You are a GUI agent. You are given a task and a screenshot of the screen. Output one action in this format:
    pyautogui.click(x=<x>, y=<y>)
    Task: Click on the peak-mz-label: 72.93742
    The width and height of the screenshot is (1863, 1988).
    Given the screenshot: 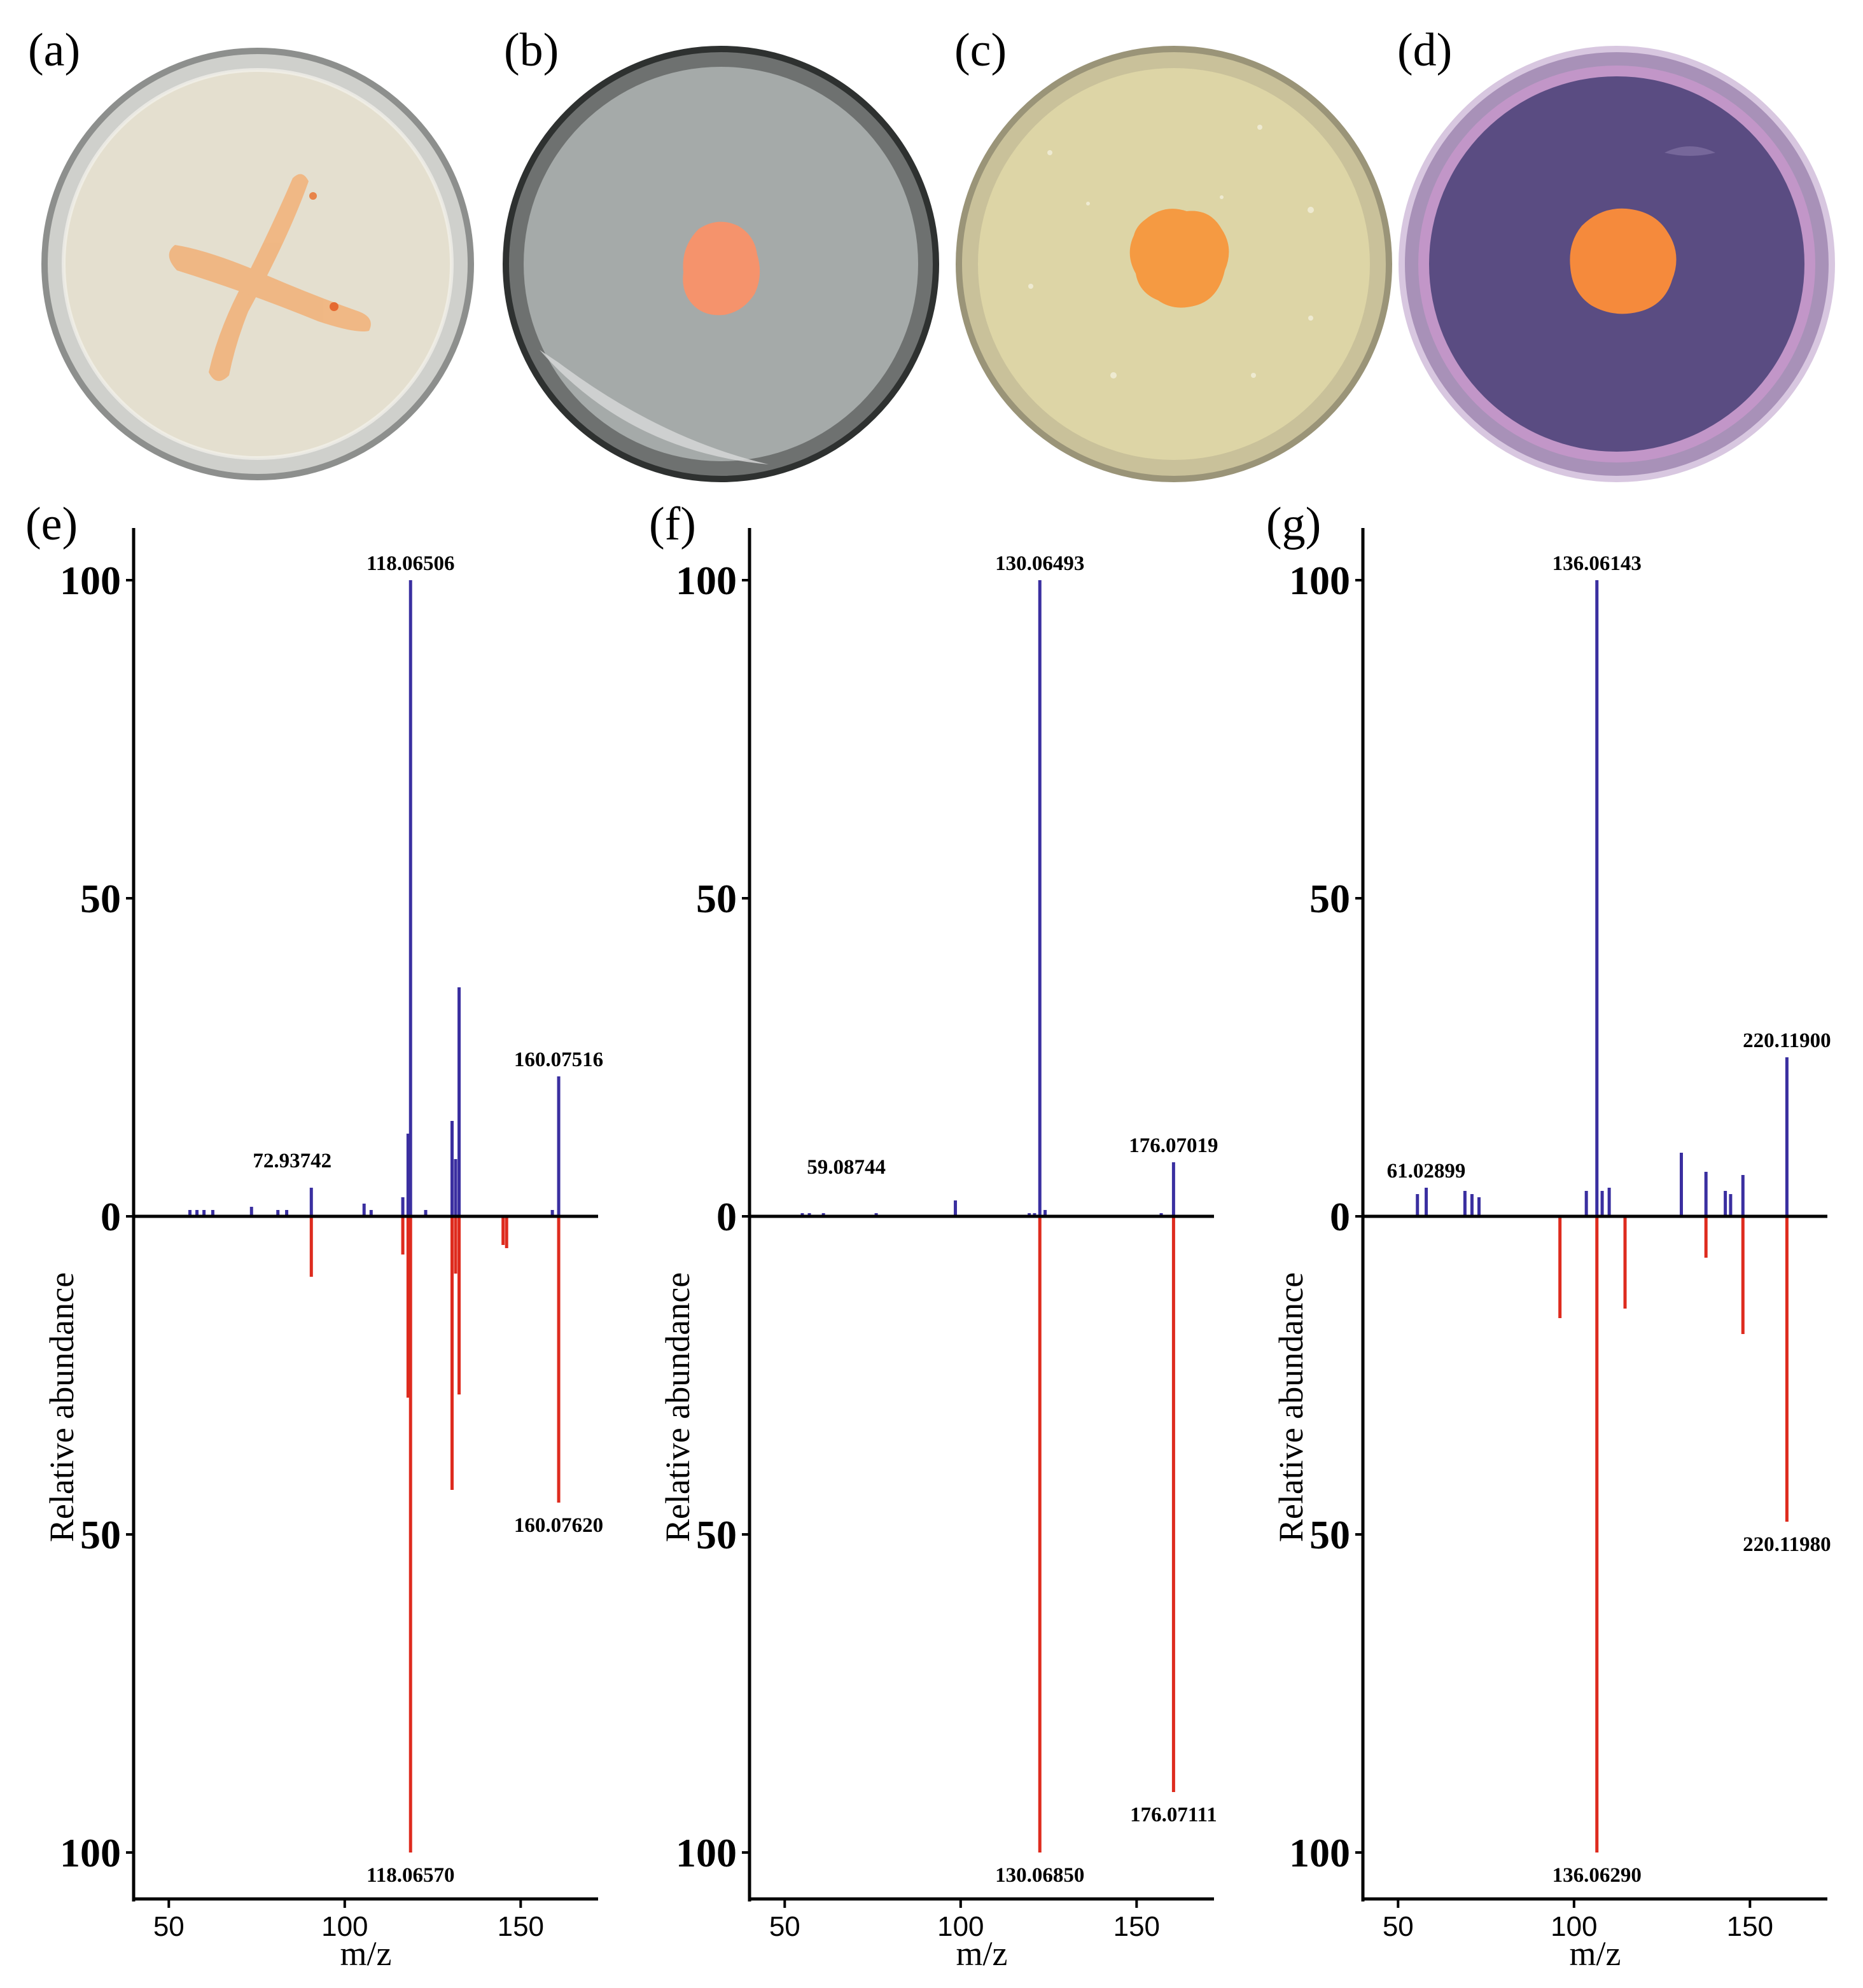 What is the action you would take?
    pyautogui.click(x=292, y=1161)
    